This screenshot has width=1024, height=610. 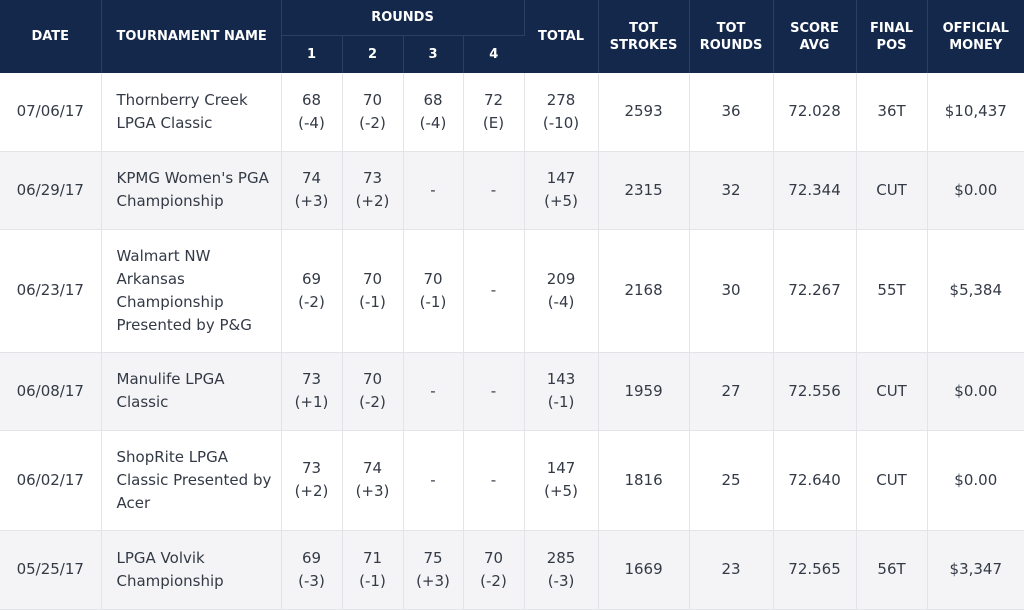 I want to click on header-official-money: OFFICIAL MONEY, so click(x=975, y=36).